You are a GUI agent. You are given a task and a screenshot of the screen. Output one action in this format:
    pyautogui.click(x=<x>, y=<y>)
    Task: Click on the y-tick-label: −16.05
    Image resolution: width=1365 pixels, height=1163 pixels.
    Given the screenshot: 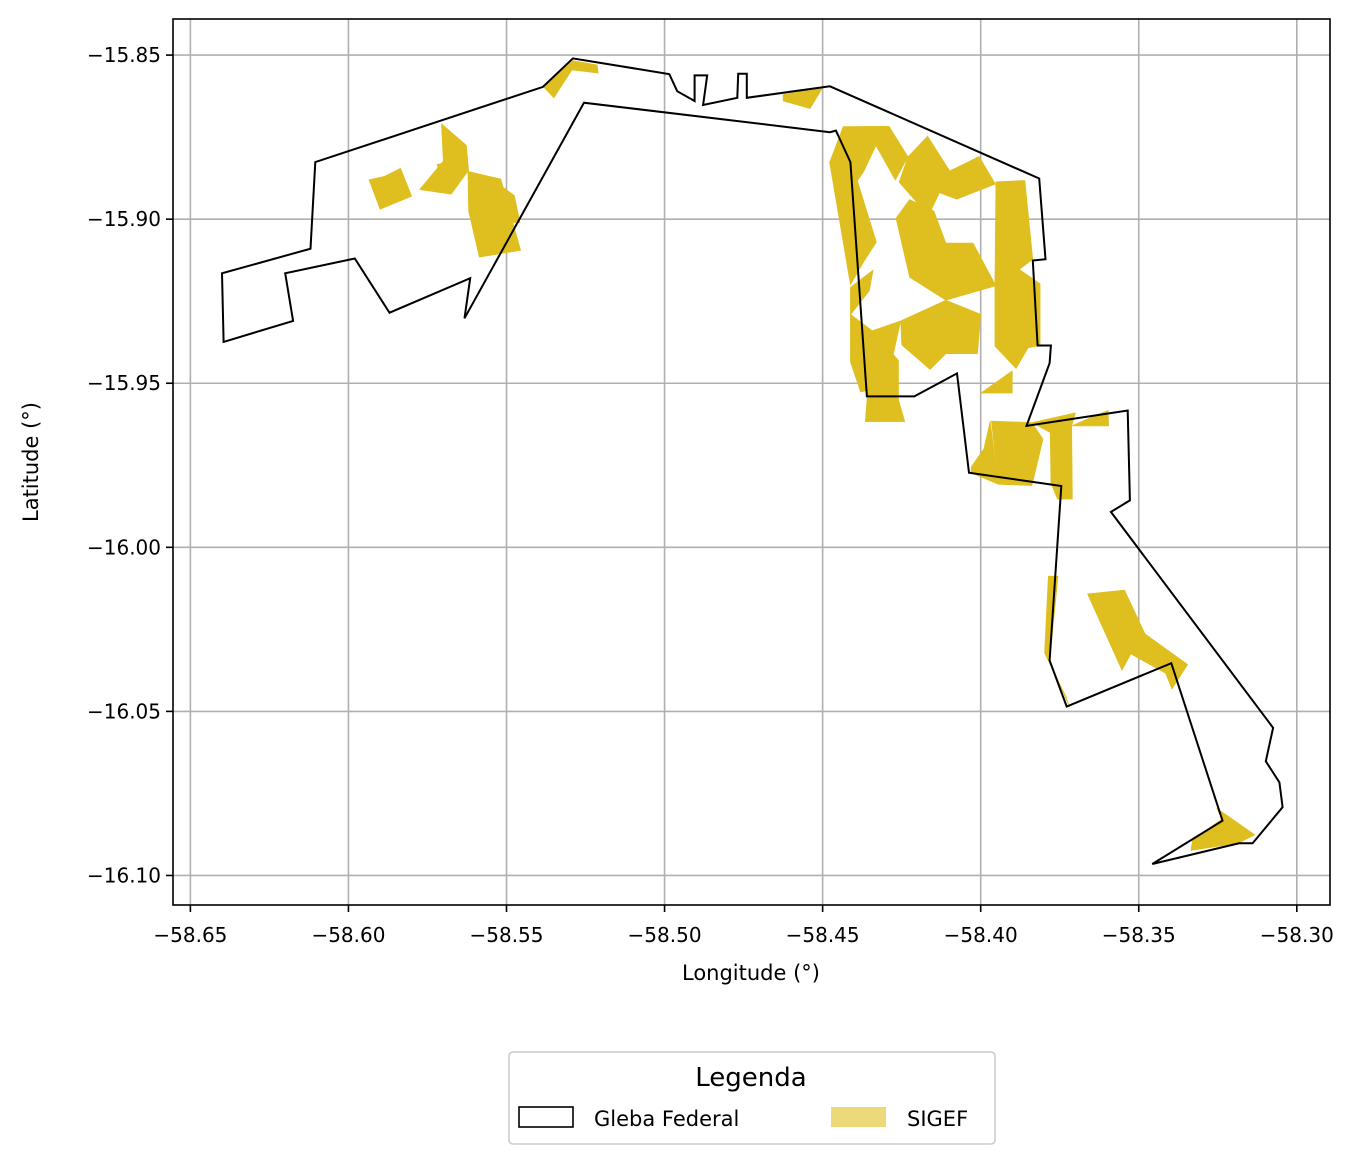 What is the action you would take?
    pyautogui.click(x=124, y=711)
    